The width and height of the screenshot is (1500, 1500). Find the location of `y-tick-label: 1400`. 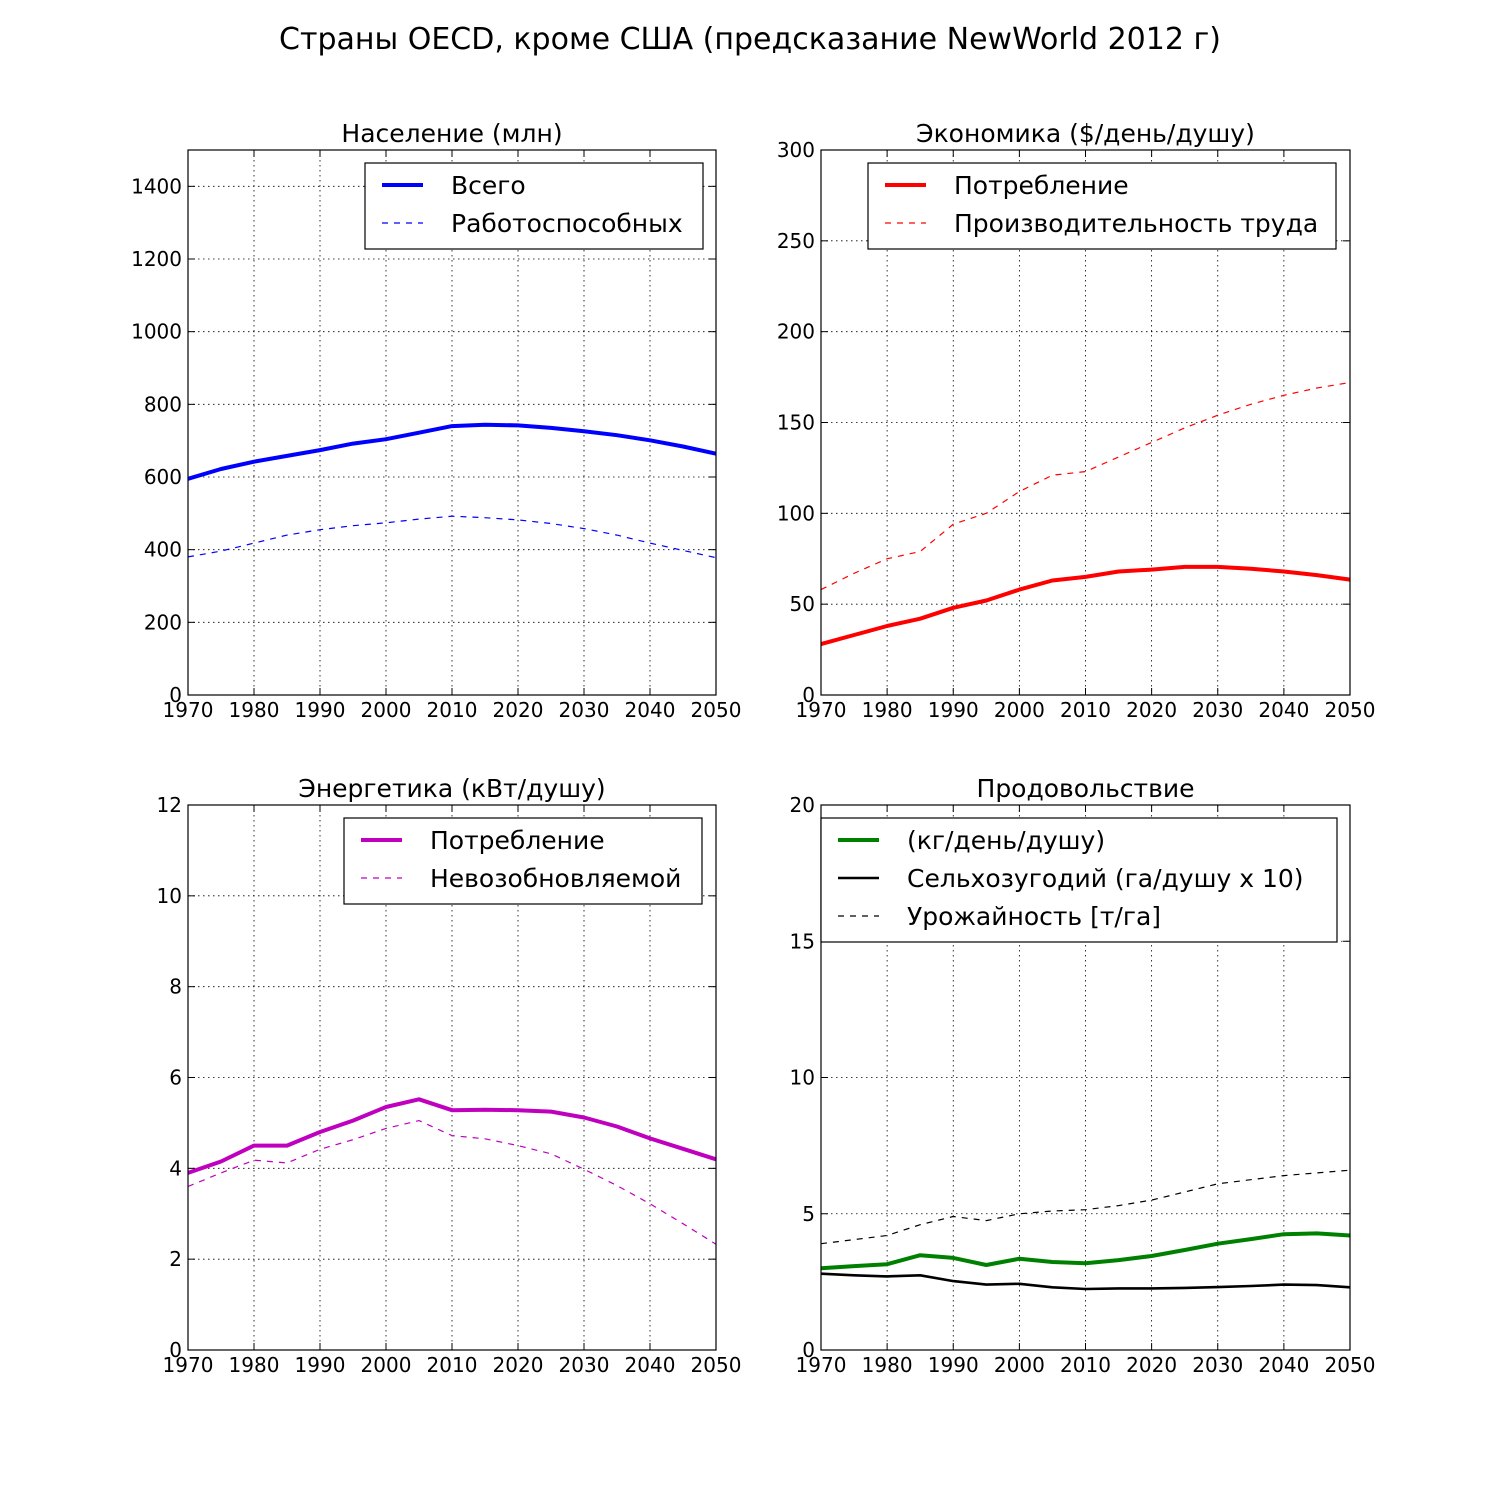

y-tick-label: 1400 is located at coordinates (156, 186).